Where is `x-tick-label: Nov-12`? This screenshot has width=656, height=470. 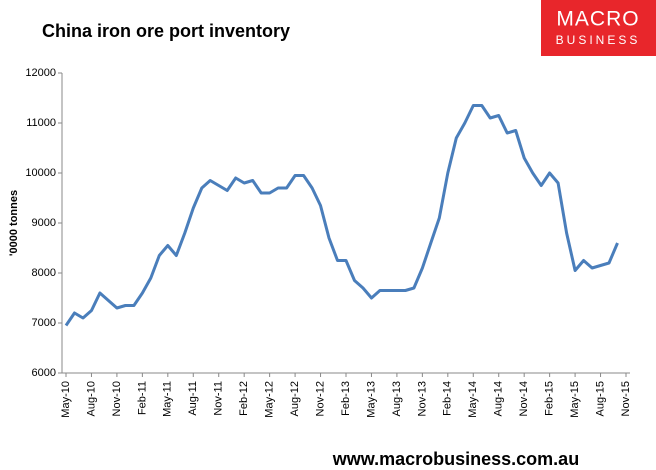 x-tick-label: Nov-12 is located at coordinates (320, 398).